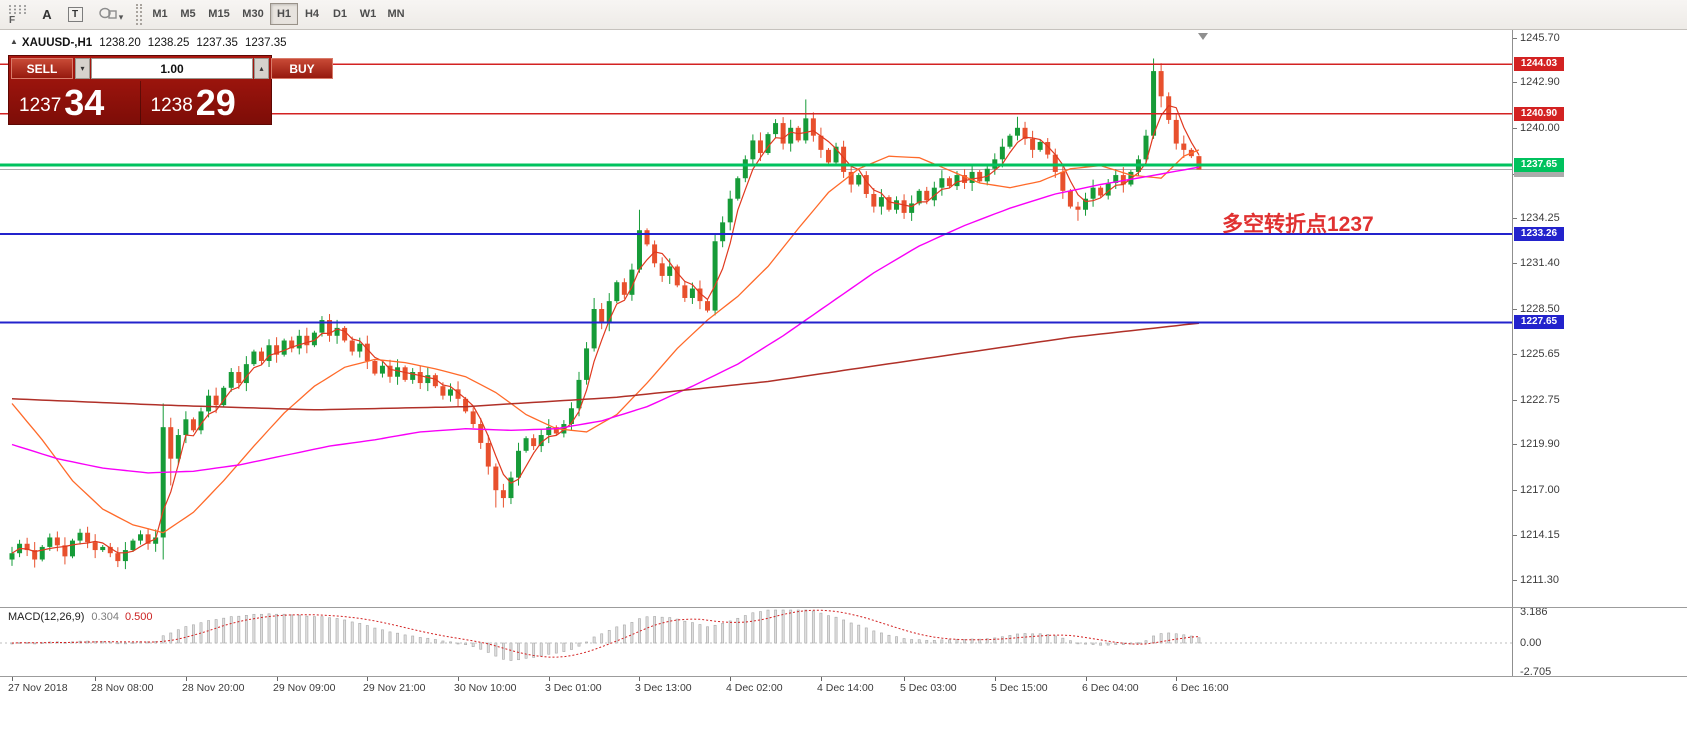 The image size is (1687, 752). Describe the element at coordinates (121, 16) in the screenshot. I see `shapes-dropdown-arrow-icon: ▾` at that location.